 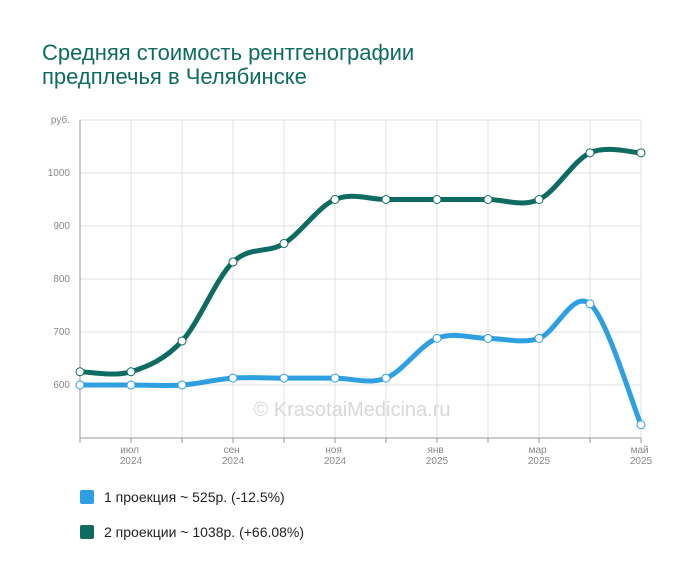 What do you see at coordinates (436, 450) in the screenshot?
I see `x-tick-month: янв` at bounding box center [436, 450].